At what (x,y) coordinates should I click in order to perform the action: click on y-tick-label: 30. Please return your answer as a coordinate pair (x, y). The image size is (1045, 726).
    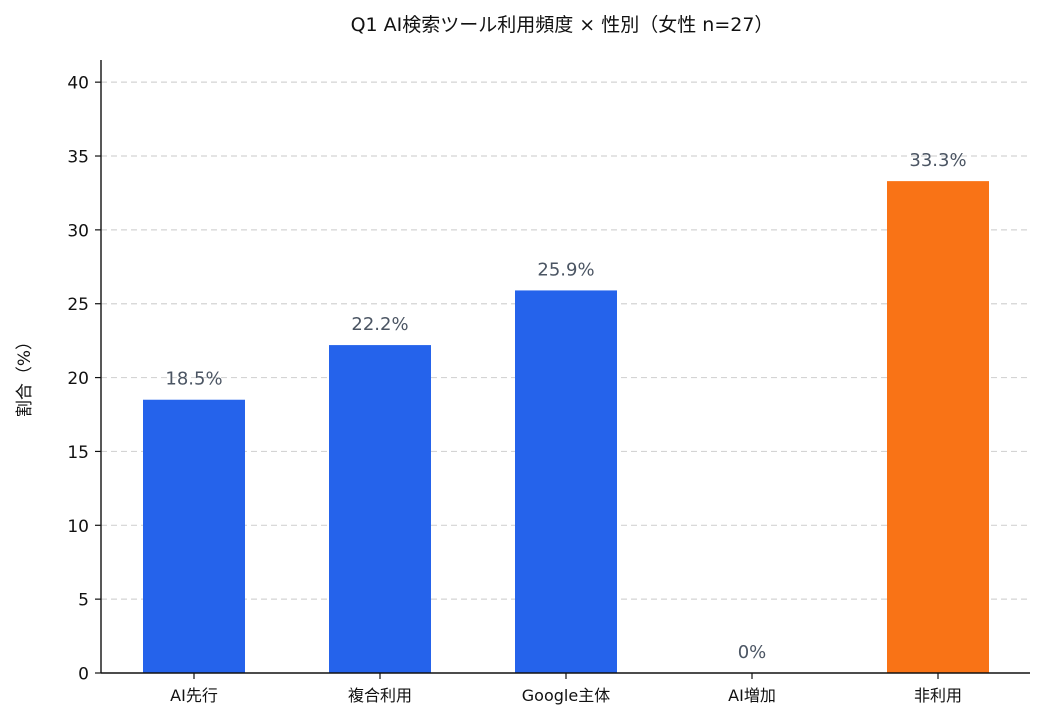
    Looking at the image, I should click on (78, 231).